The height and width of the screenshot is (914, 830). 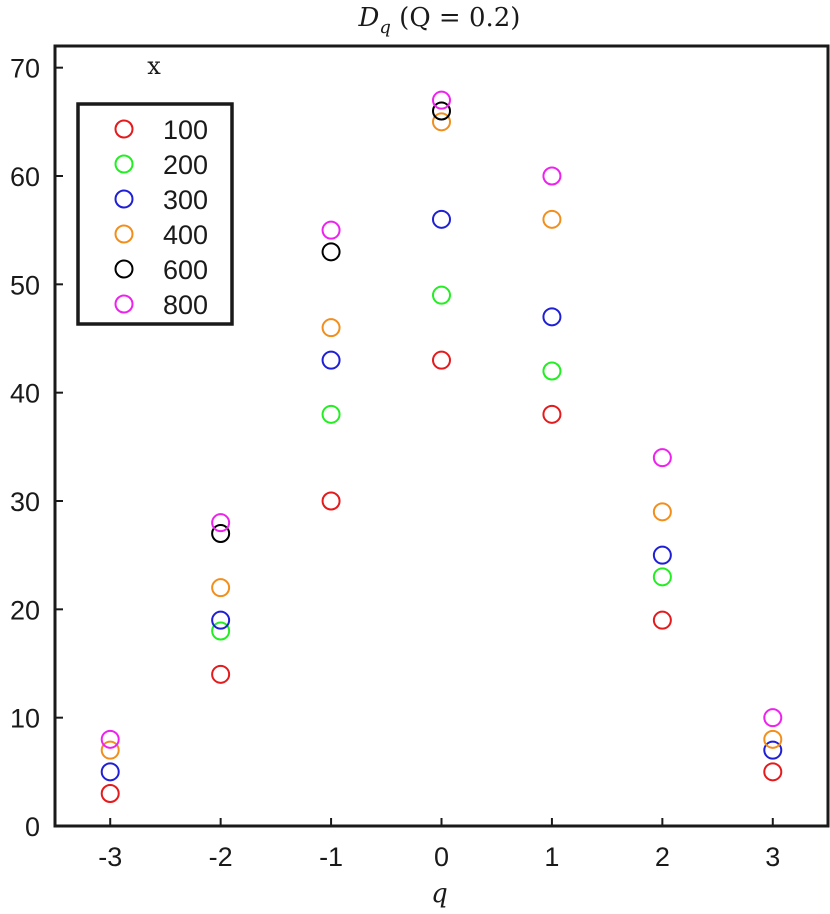 I want to click on x-tick-label: -2, so click(x=221, y=857).